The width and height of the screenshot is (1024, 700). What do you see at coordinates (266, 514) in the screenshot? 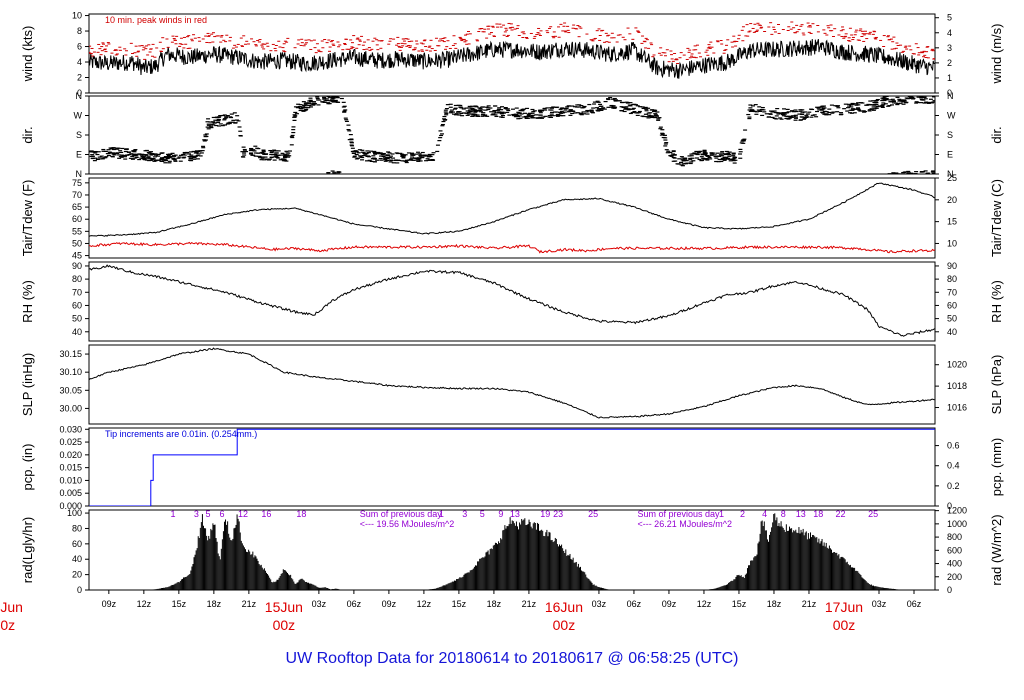
I see `rad-hour-marker: 16` at bounding box center [266, 514].